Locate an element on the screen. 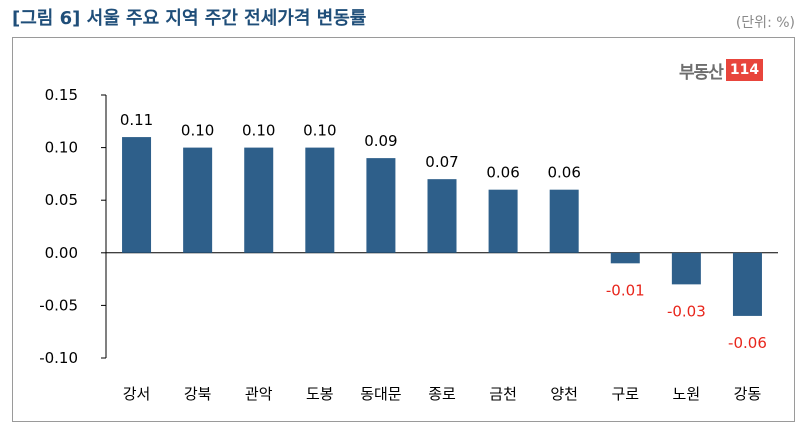 The width and height of the screenshot is (805, 427). logo-text: 부동산 is located at coordinates (701, 72).